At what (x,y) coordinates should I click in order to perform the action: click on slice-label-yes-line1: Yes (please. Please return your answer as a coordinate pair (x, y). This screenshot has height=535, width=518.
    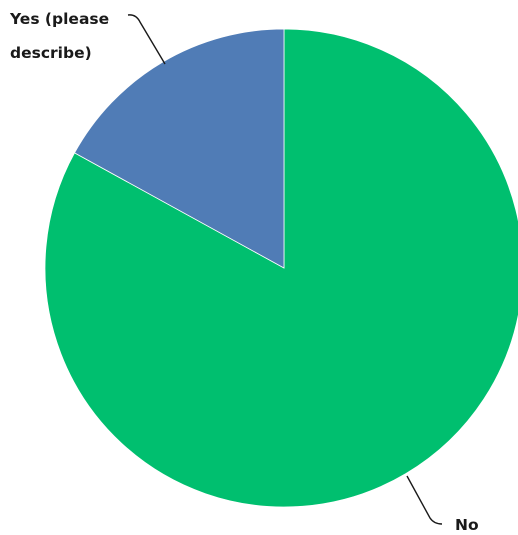
    Looking at the image, I should click on (59, 19).